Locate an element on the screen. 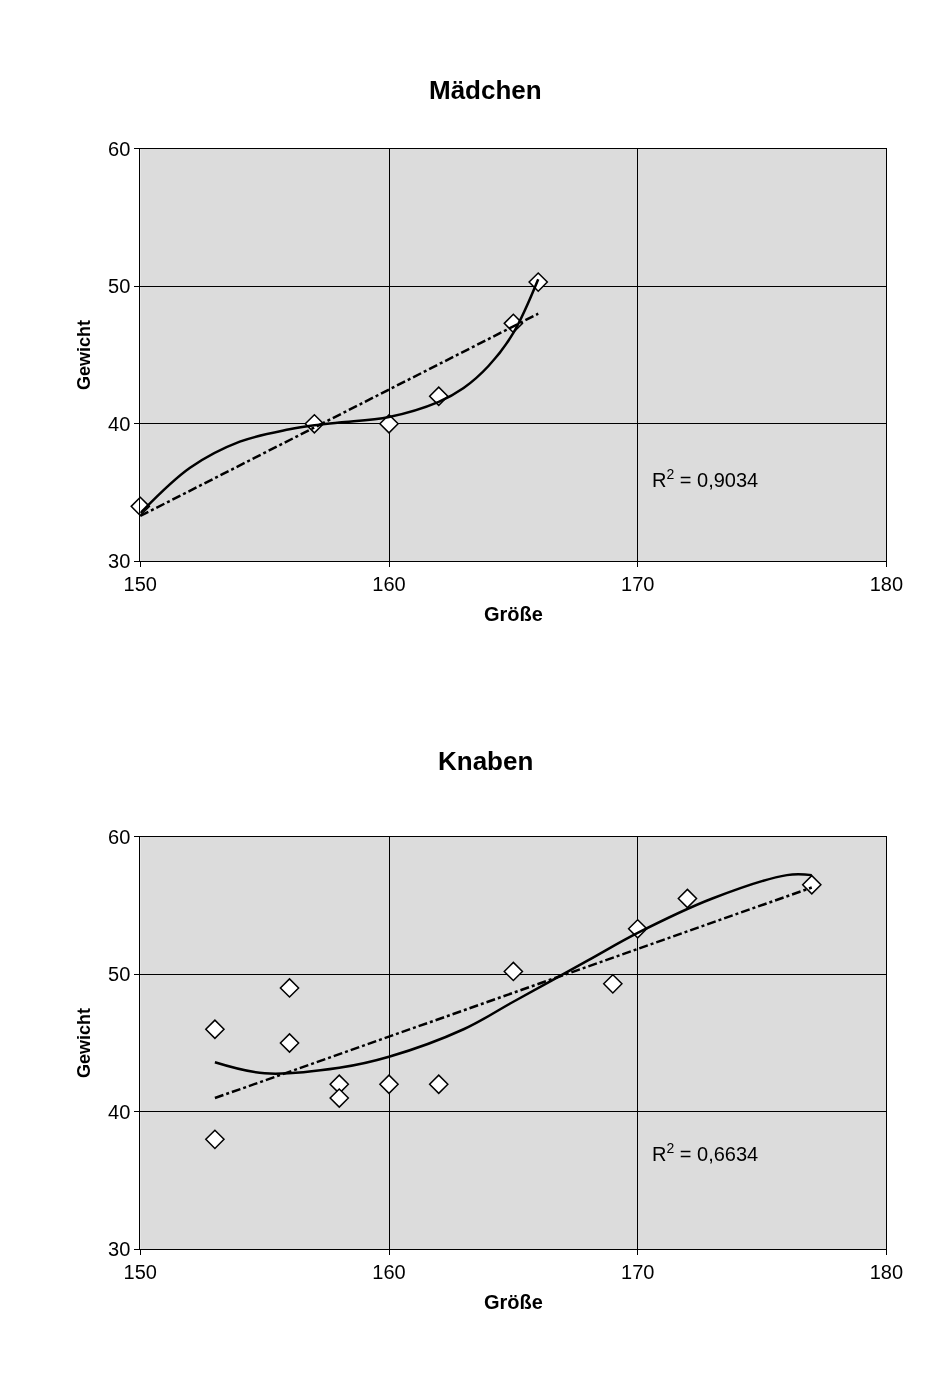  annotation: R$^{2}$ = 0,9034 is located at coordinates (705, 479).